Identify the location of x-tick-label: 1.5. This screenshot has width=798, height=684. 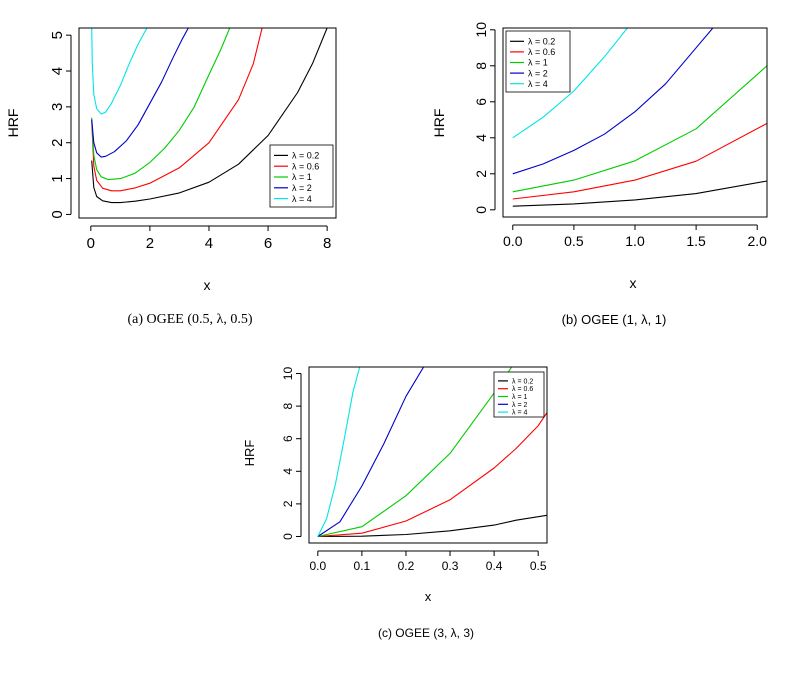
(696, 241).